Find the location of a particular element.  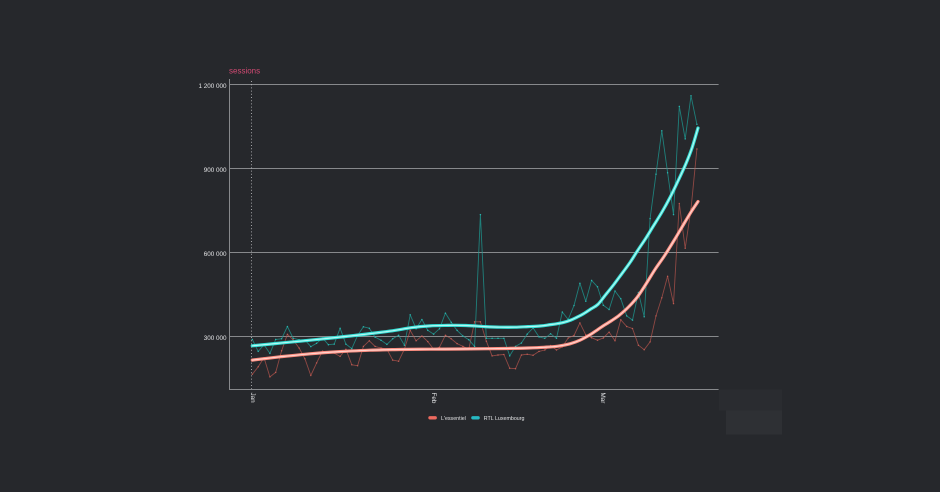

svg-text: Jan is located at coordinates (252, 398).